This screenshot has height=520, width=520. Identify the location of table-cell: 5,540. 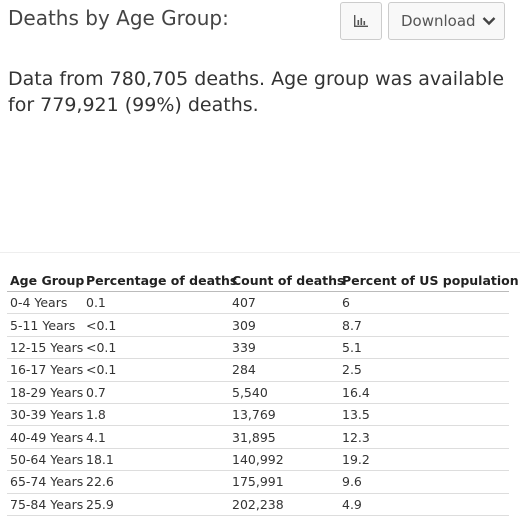
(284, 392).